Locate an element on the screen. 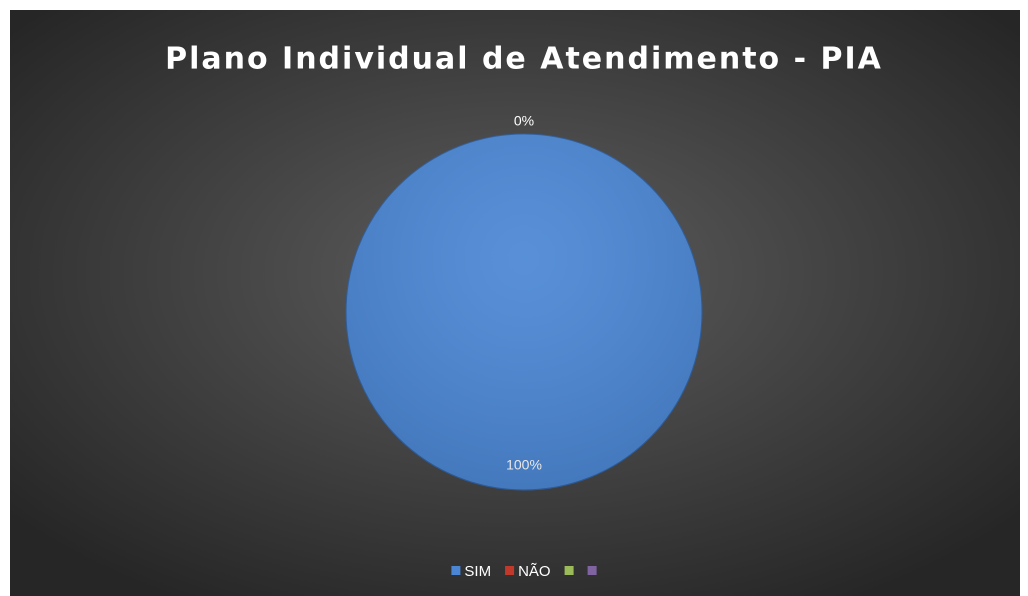 This screenshot has height=596, width=1028. data-label: 0% is located at coordinates (524, 121).